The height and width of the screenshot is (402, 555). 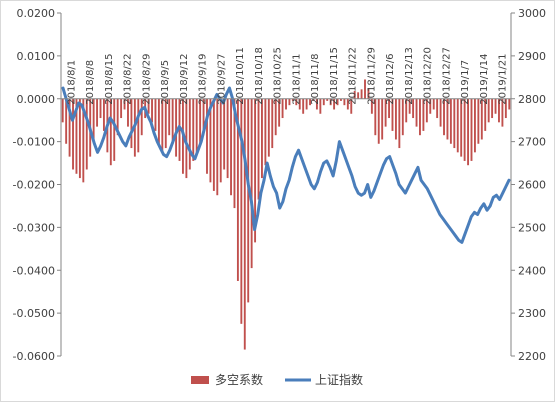 What do you see at coordinates (532, 227) in the screenshot?
I see `right-tick-label: 2500` at bounding box center [532, 227].